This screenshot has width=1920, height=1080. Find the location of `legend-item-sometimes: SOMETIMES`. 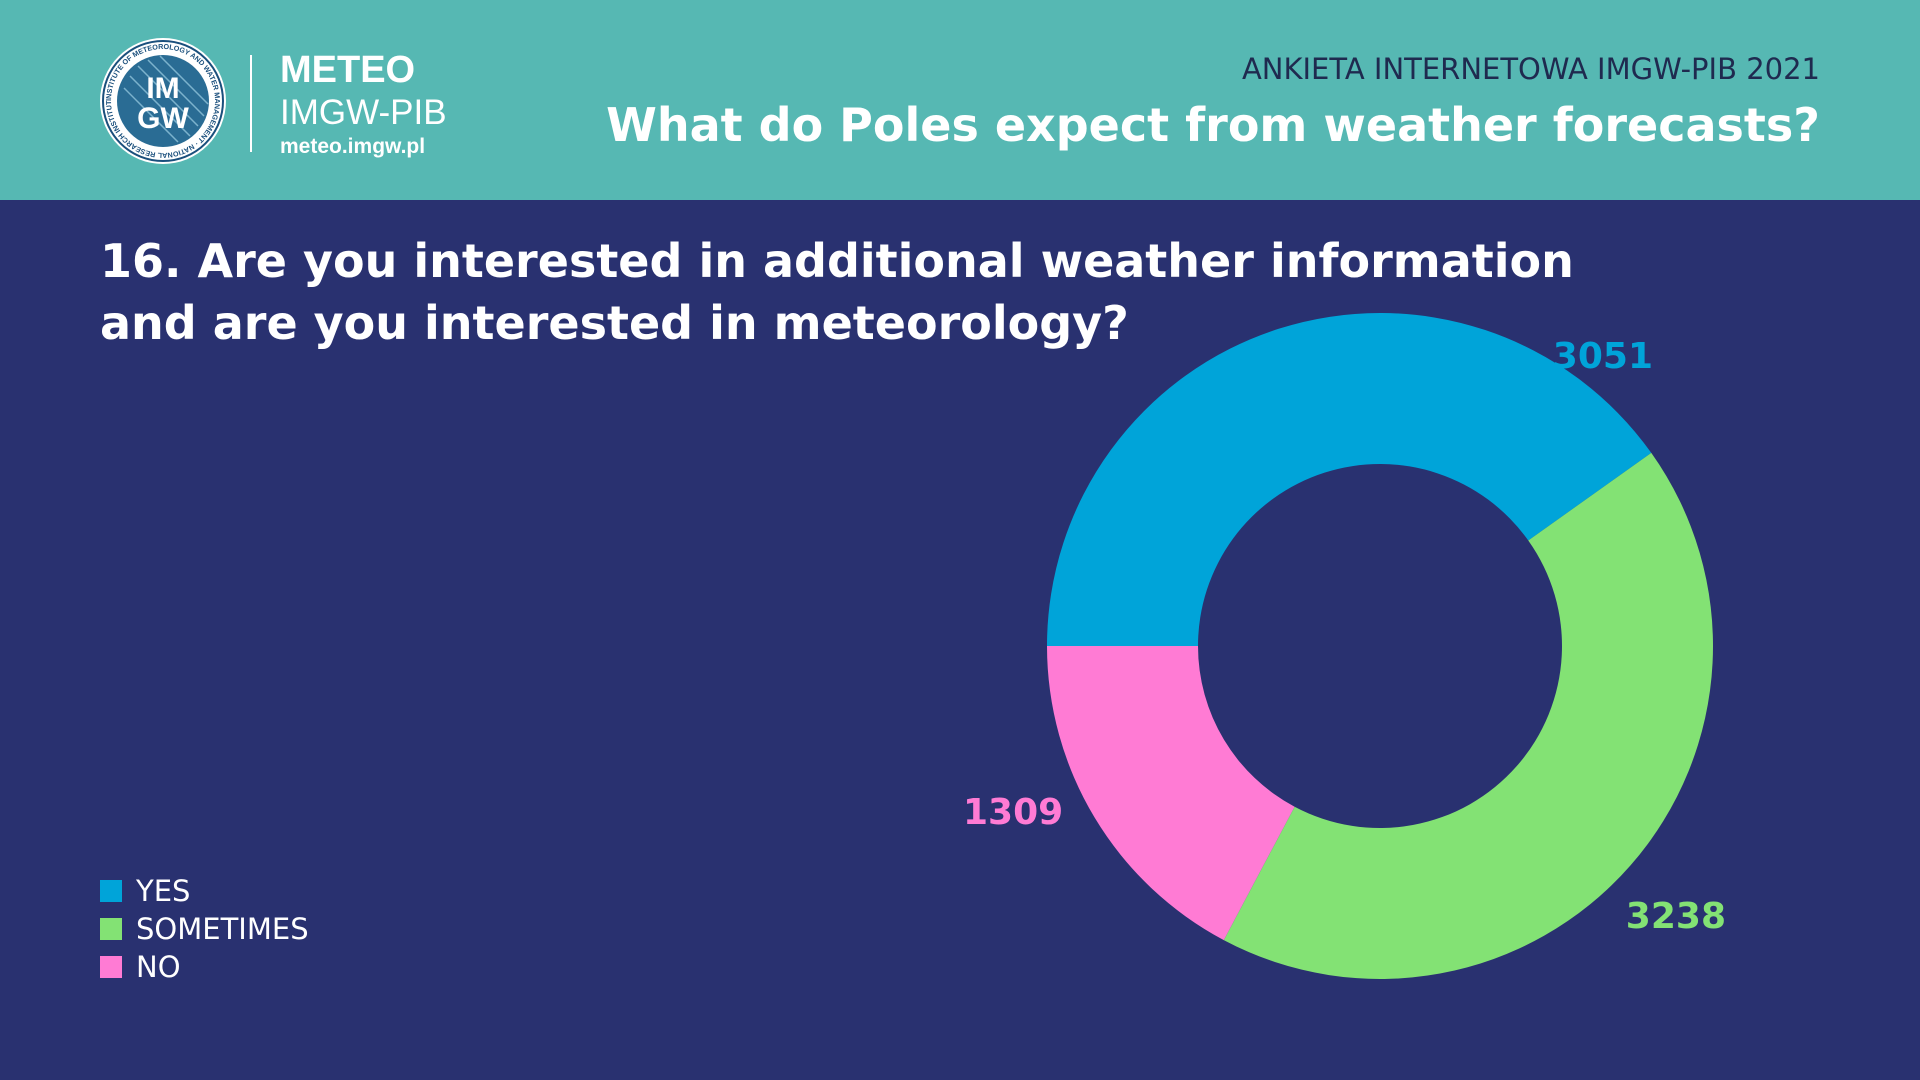

legend-item-sometimes: SOMETIMES is located at coordinates (204, 929).